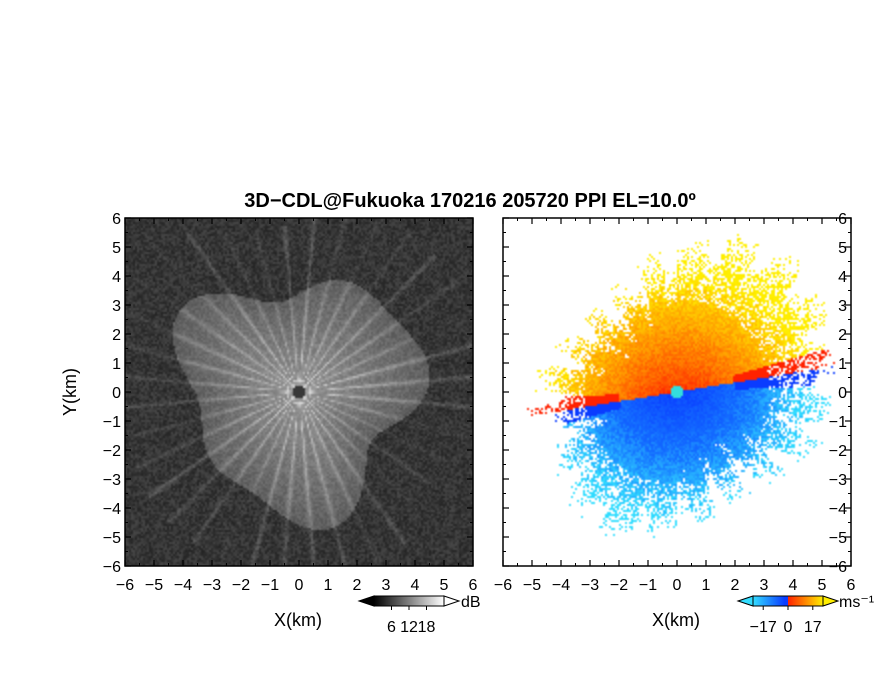 Image resolution: width=880 pixels, height=680 pixels. Describe the element at coordinates (409, 627) in the screenshot. I see `left-colorbar-tick-label: 12` at that location.